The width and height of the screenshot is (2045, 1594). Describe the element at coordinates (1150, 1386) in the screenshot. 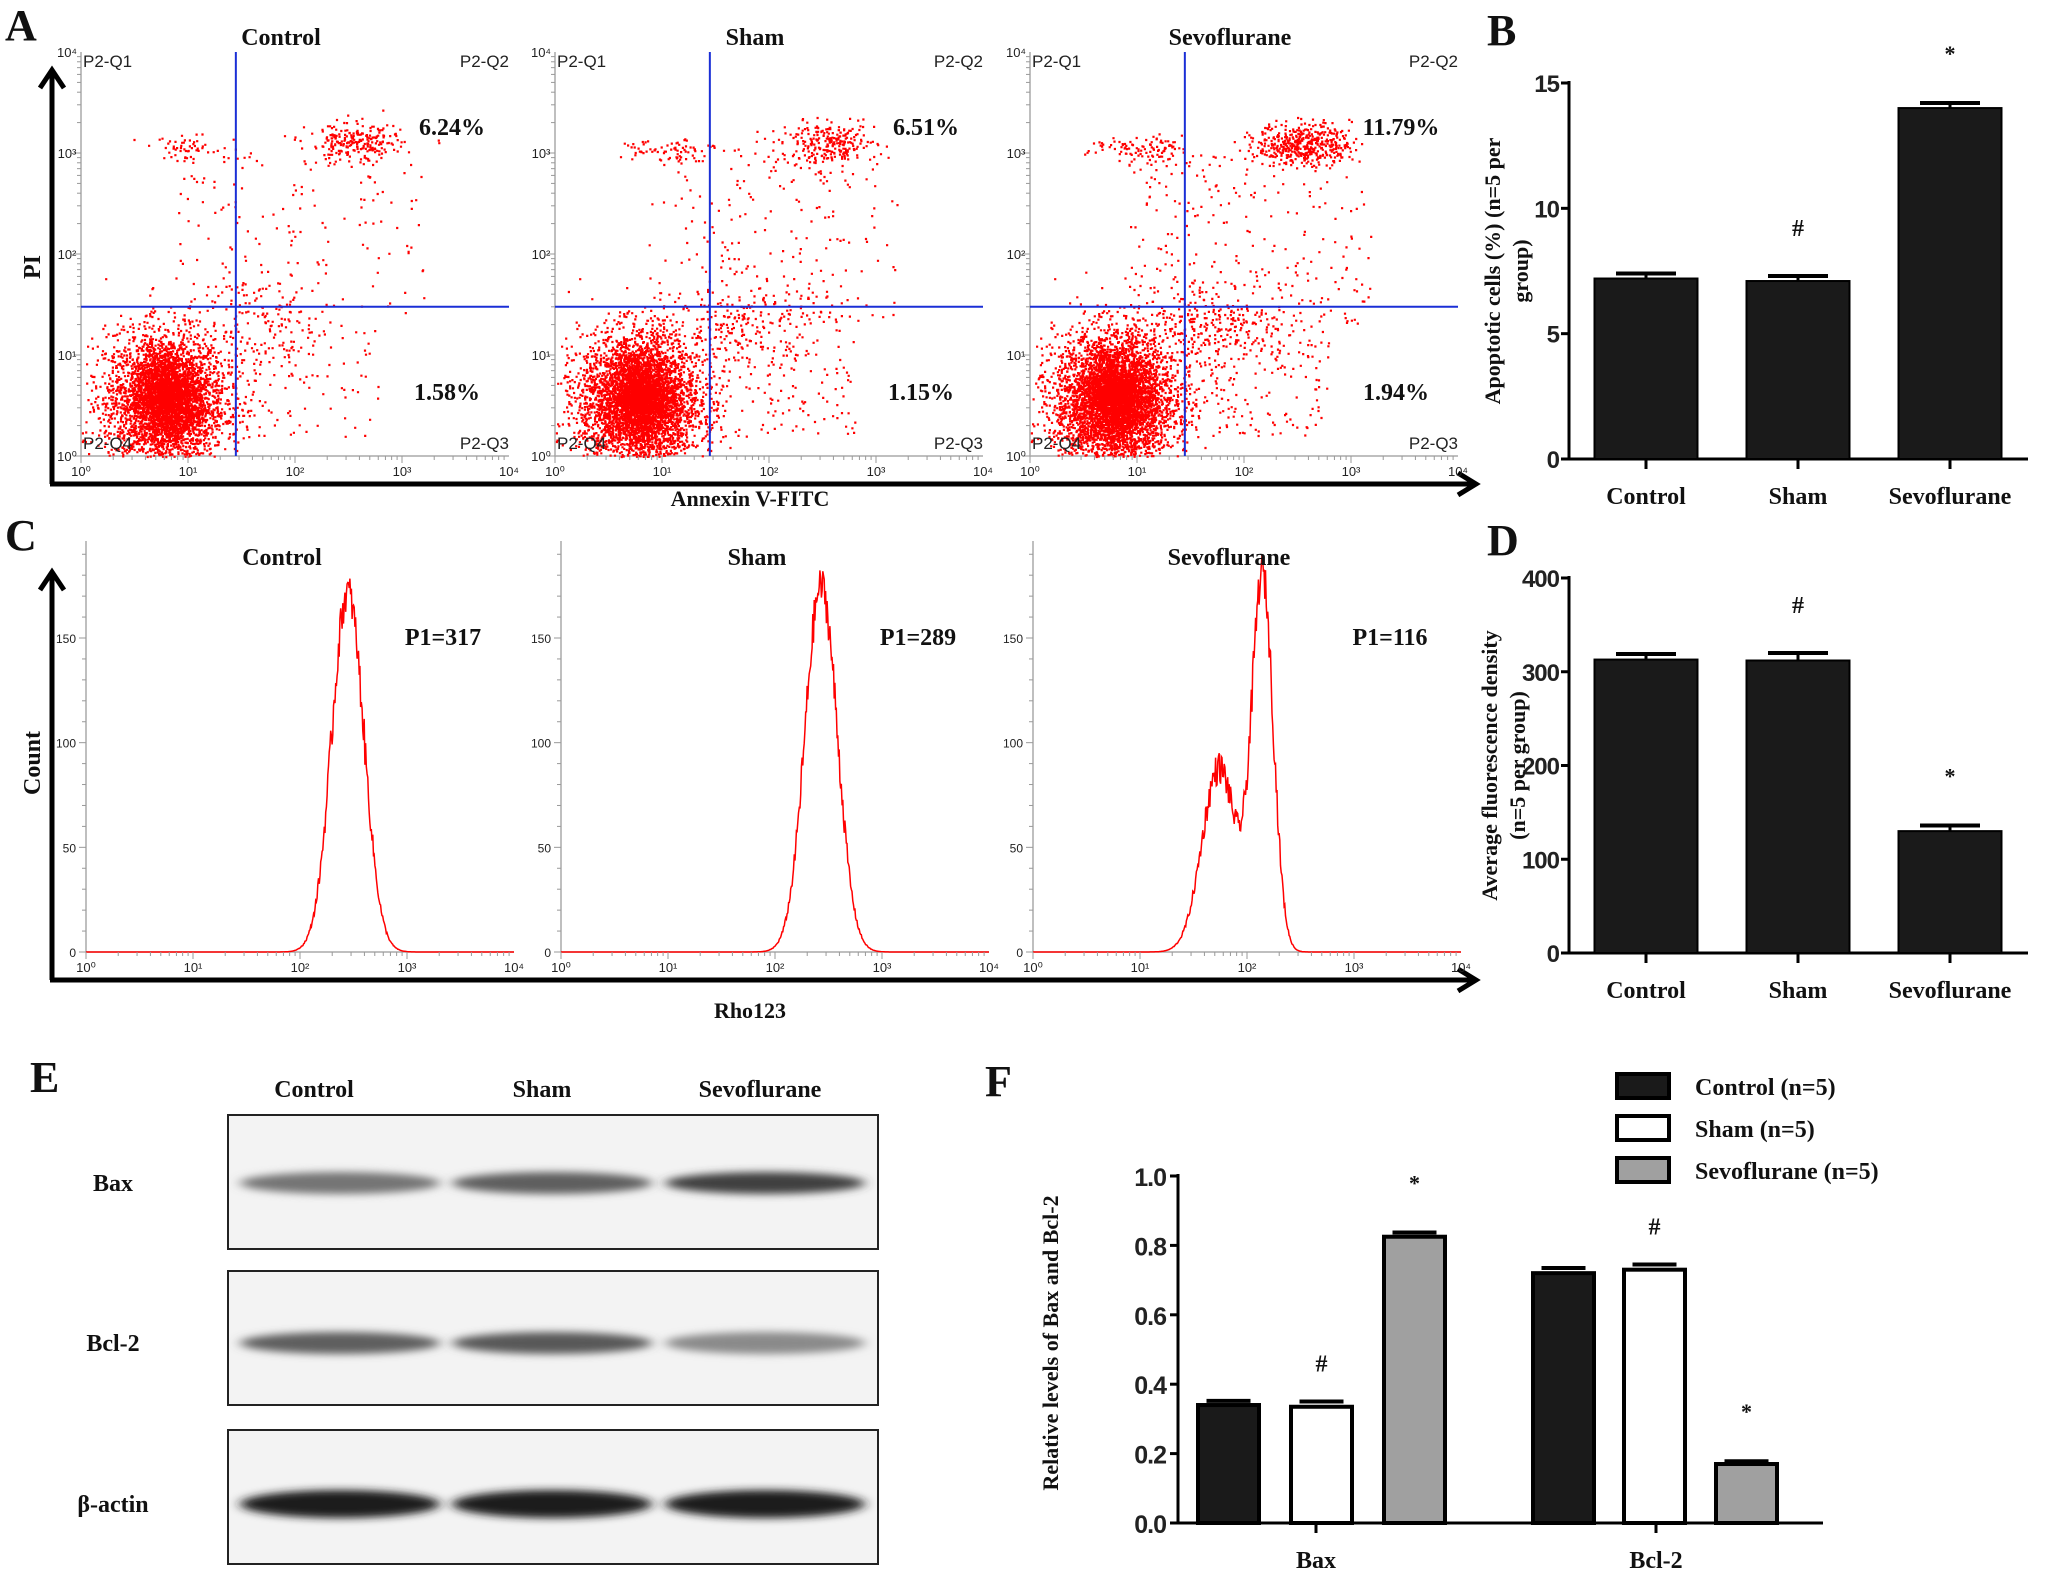

I see `panel-f-y-tick-label: 0.4` at that location.